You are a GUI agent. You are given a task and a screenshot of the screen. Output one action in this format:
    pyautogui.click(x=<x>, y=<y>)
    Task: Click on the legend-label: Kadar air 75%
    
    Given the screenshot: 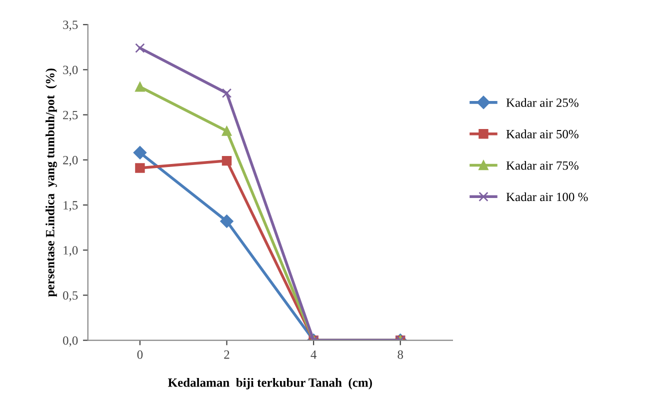 What is the action you would take?
    pyautogui.click(x=542, y=165)
    